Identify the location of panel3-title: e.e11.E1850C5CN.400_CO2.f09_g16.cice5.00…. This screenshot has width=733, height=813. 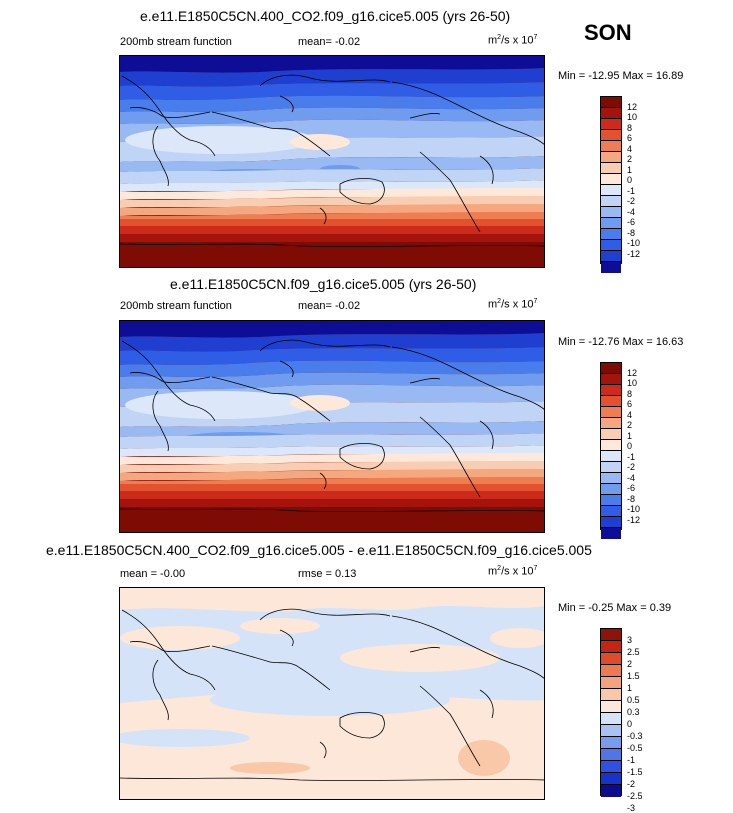
(319, 550).